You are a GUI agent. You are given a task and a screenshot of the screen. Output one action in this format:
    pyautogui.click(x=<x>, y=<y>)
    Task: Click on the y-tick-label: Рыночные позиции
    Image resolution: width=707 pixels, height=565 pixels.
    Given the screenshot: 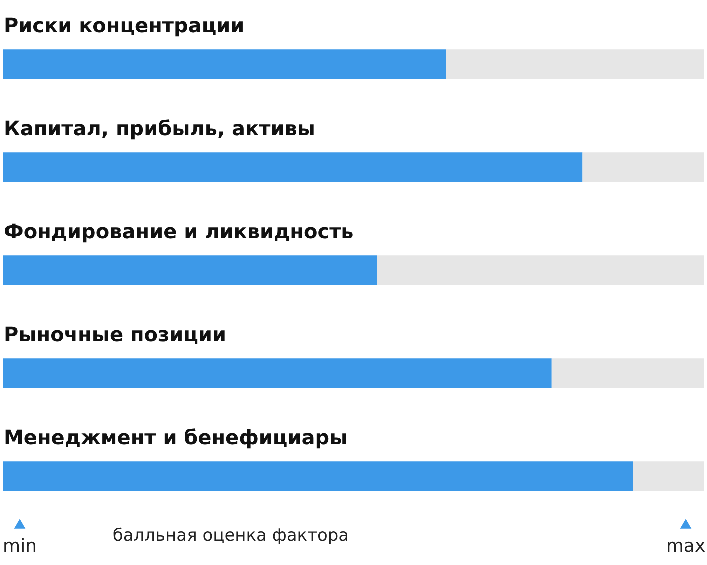 What is the action you would take?
    pyautogui.click(x=115, y=334)
    